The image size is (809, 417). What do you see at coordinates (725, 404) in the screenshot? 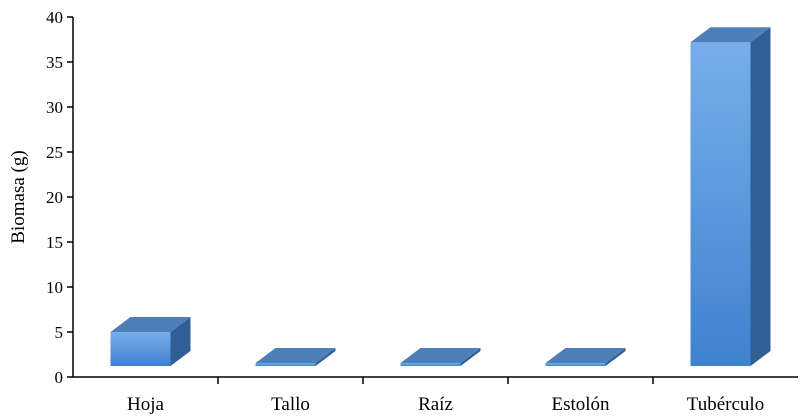
I see `x-tick-label: Tubérculo` at bounding box center [725, 404].